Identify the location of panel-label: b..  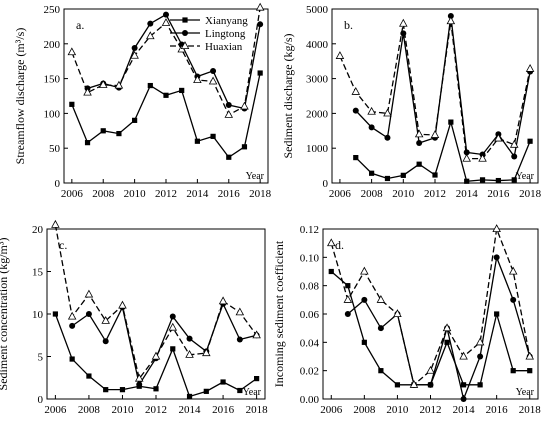
(348, 25).